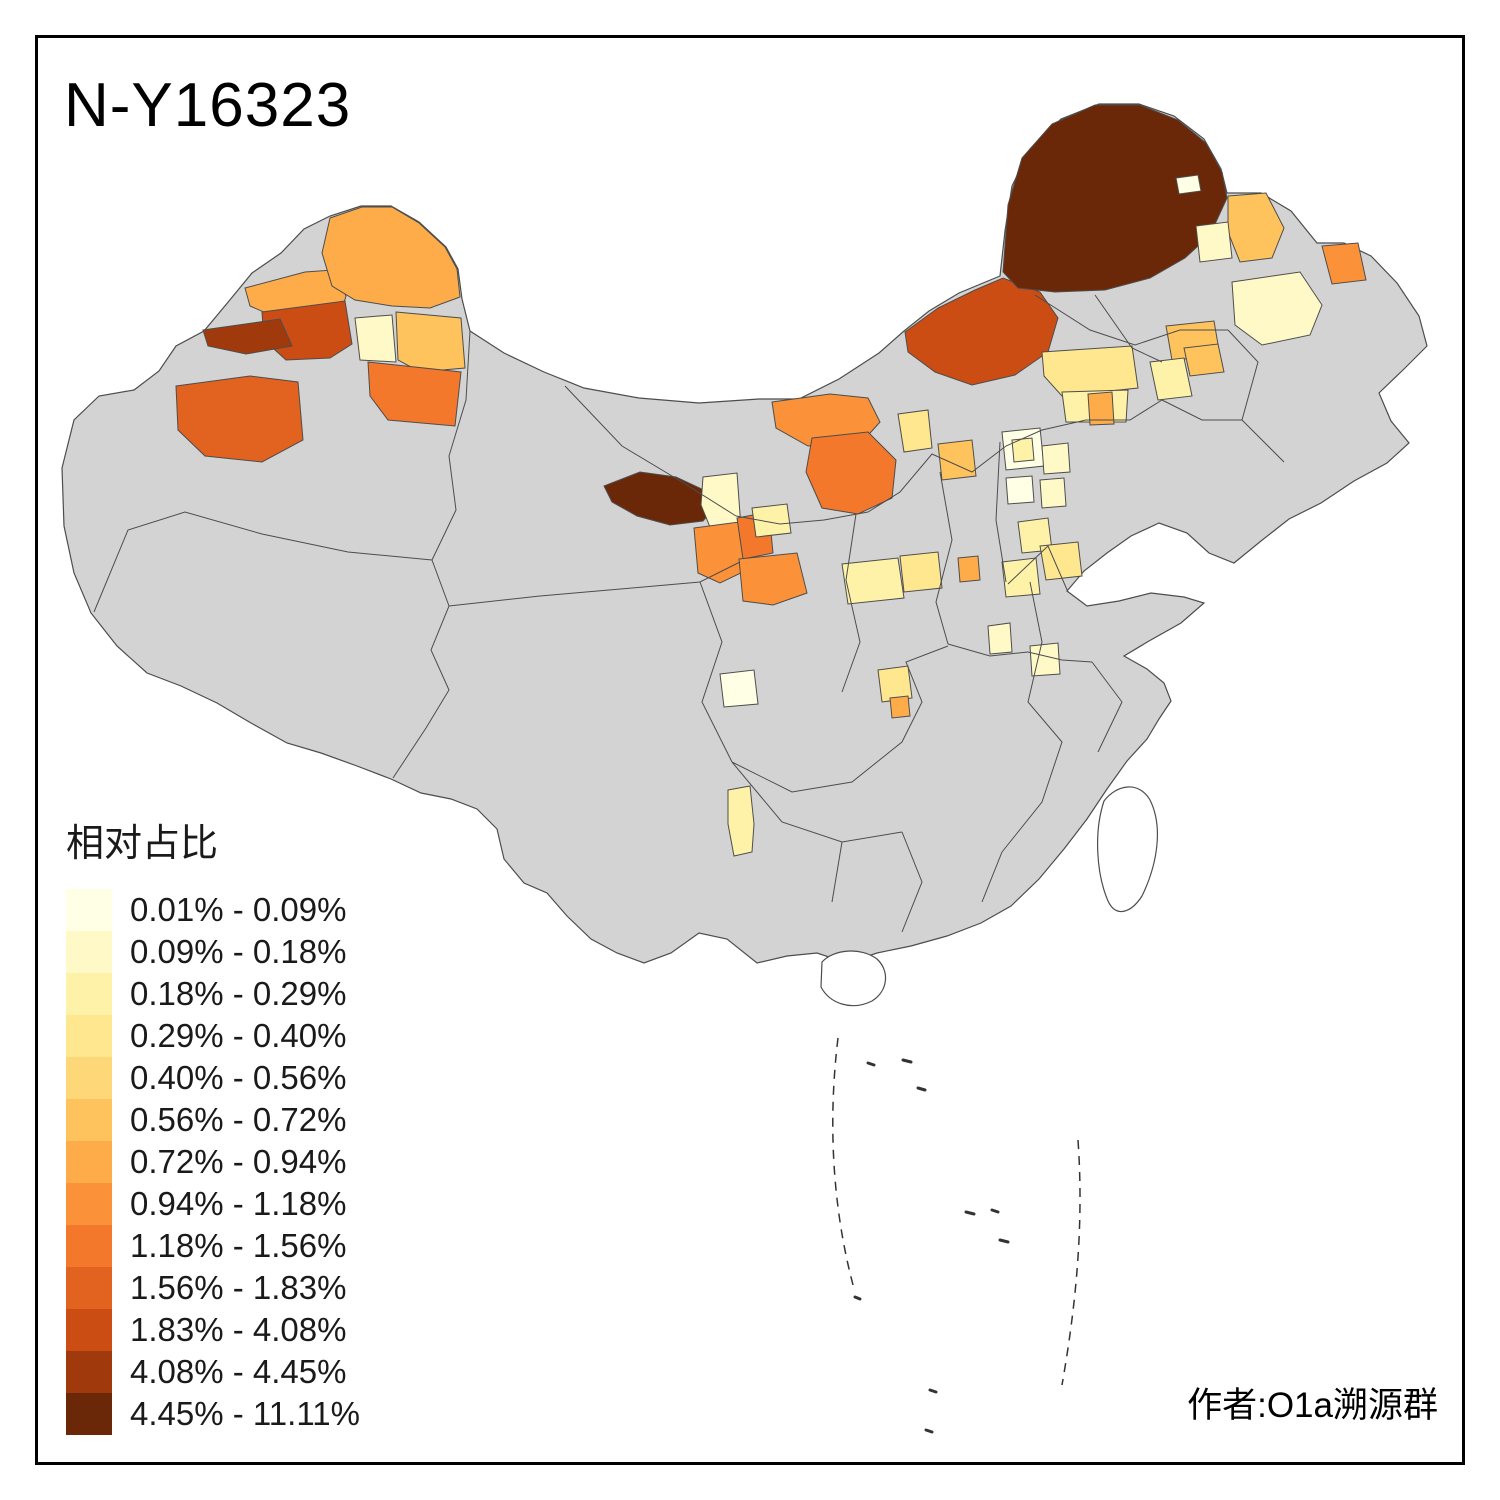 This screenshot has height=1500, width=1500. I want to click on legend-row: 0.72% - 0.94%, so click(213, 1162).